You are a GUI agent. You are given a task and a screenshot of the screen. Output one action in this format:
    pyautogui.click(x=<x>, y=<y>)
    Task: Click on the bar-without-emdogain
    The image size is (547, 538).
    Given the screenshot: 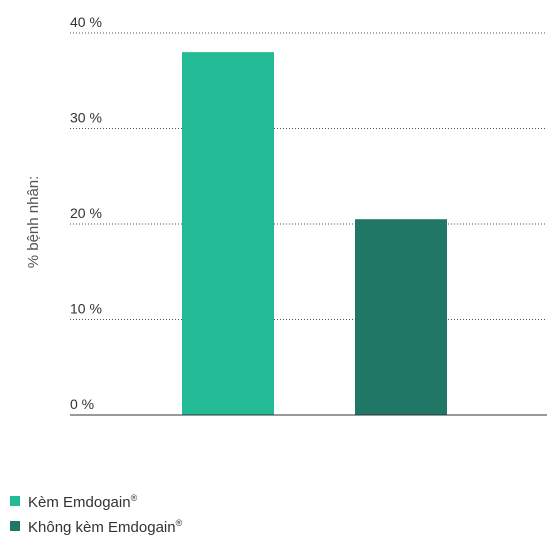 What is the action you would take?
    pyautogui.click(x=401, y=317)
    